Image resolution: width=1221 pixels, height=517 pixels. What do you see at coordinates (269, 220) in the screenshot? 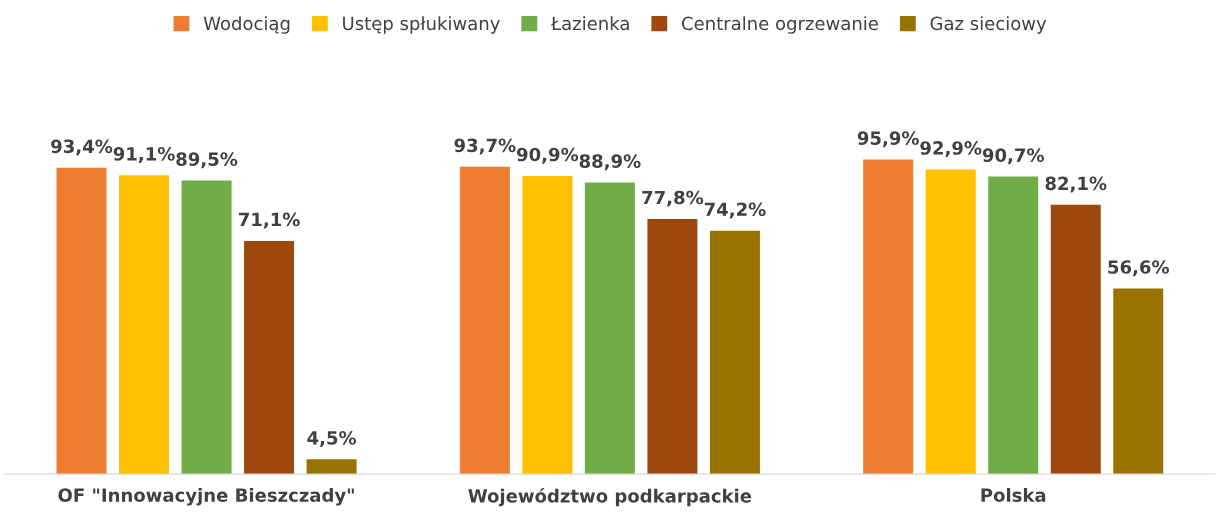
I see `data-label: 71,1%` at bounding box center [269, 220].